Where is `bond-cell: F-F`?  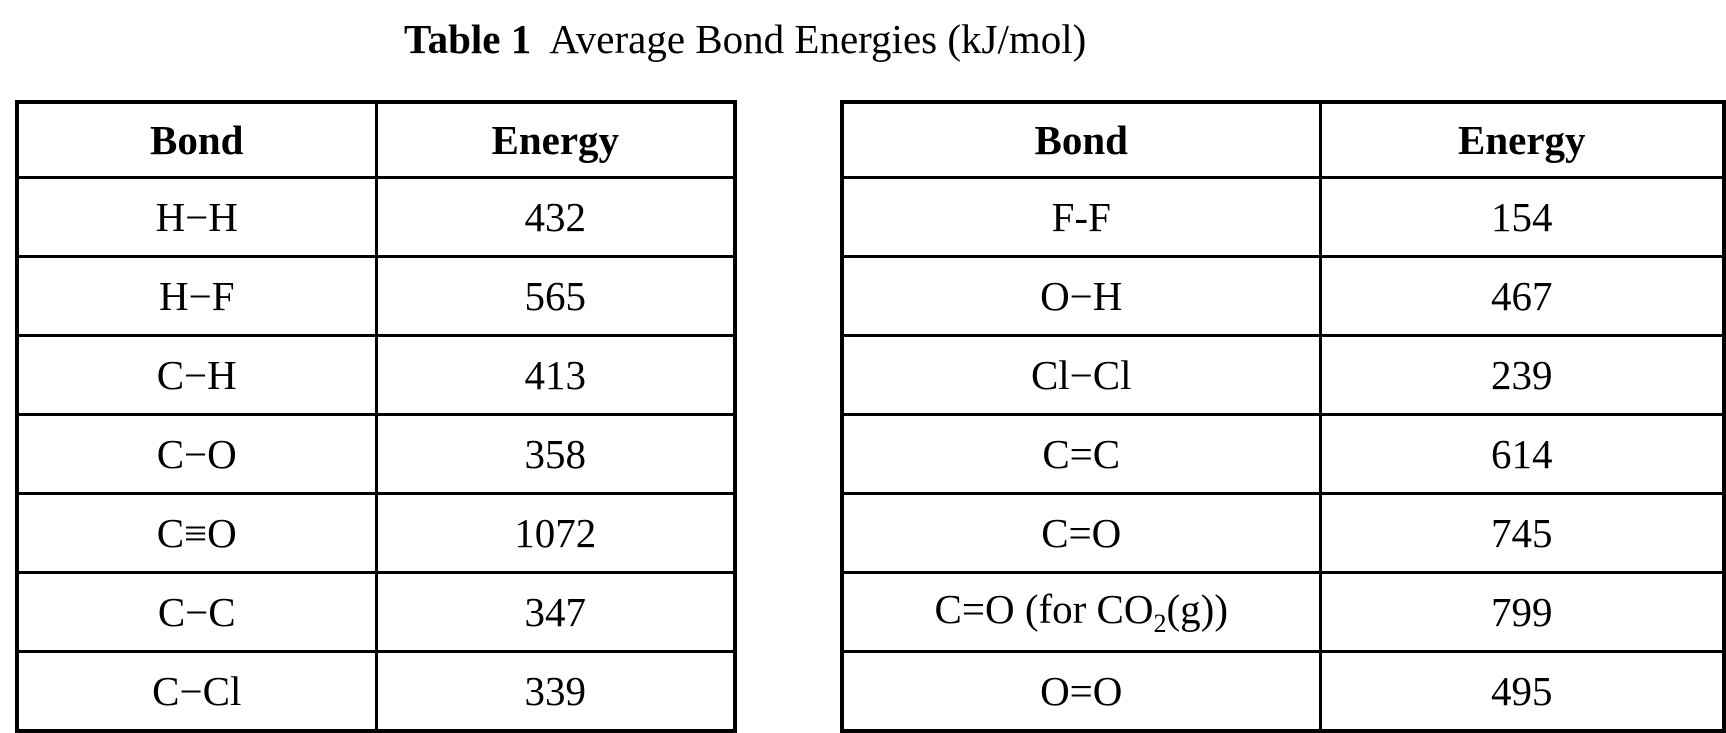
bond-cell: F-F is located at coordinates (1081, 217).